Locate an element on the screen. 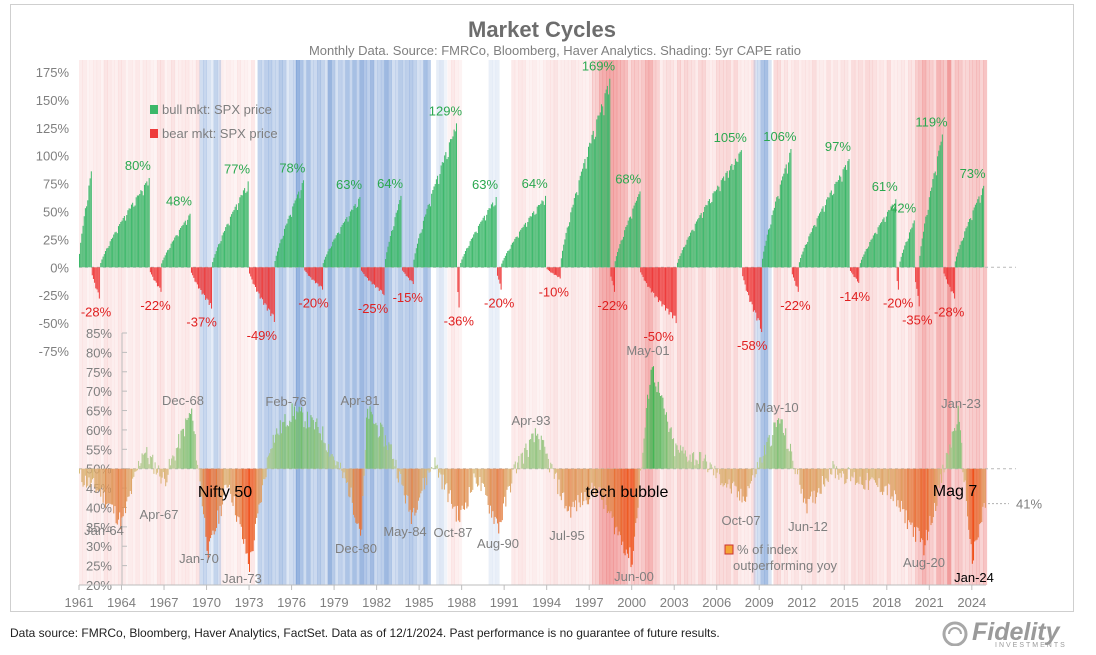 The image size is (1096, 655). upper-y-tick-label: -25% is located at coordinates (54, 295).